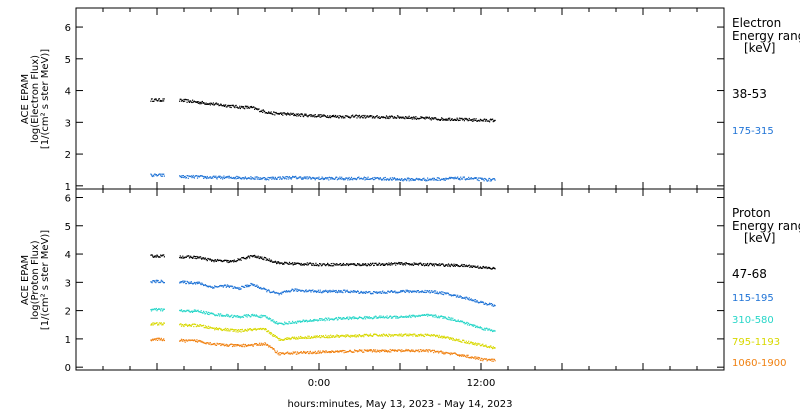 The height and width of the screenshot is (410, 800). What do you see at coordinates (759, 363) in the screenshot?
I see `proton-legend-1060-1900: 1060-1900` at bounding box center [759, 363].